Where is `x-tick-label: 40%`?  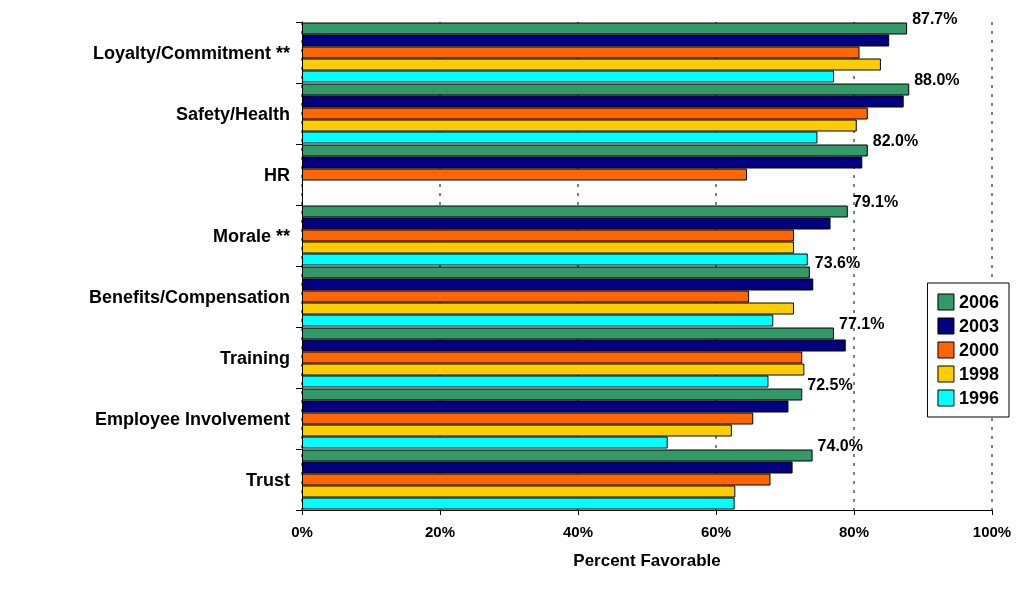 x-tick-label: 40% is located at coordinates (578, 531).